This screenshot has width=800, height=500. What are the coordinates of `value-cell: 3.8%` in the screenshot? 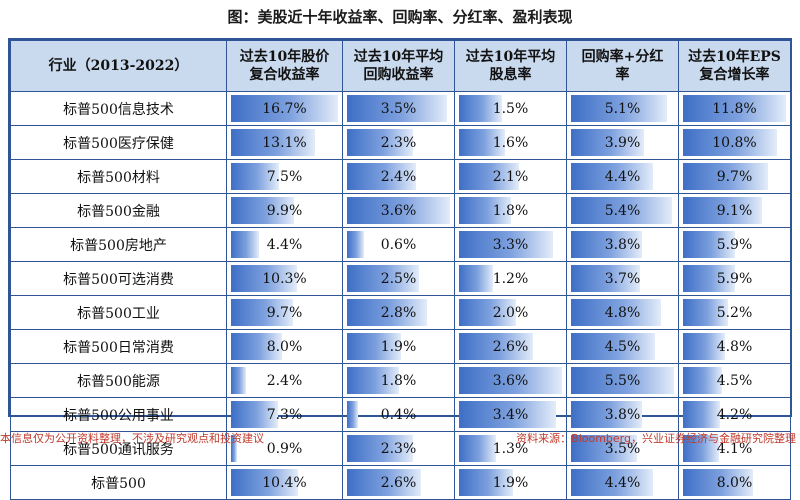 It's located at (622, 414).